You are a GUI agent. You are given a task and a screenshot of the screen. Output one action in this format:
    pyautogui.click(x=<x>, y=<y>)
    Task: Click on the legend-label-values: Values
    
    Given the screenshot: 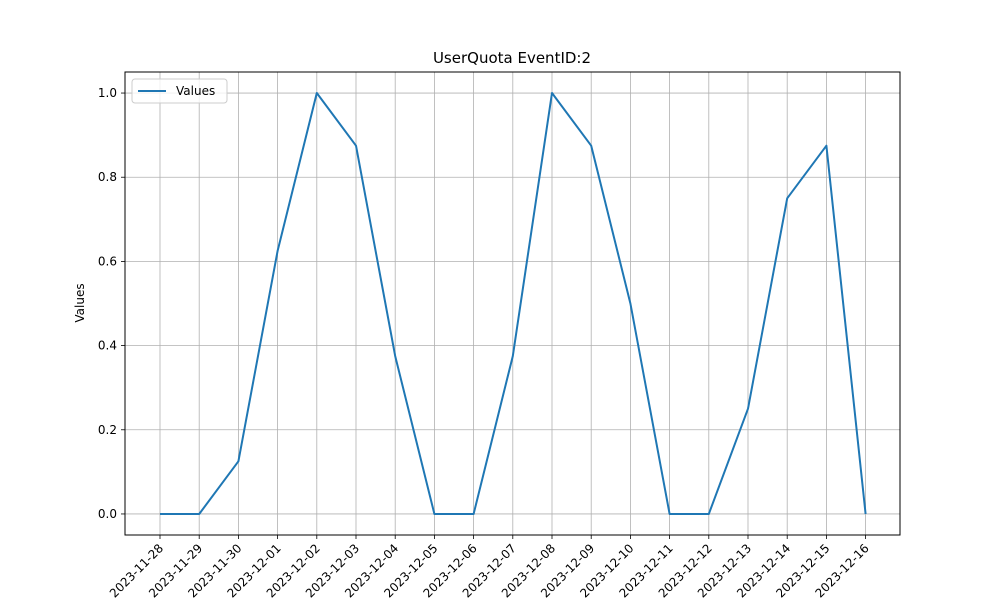 What is the action you would take?
    pyautogui.click(x=195, y=91)
    